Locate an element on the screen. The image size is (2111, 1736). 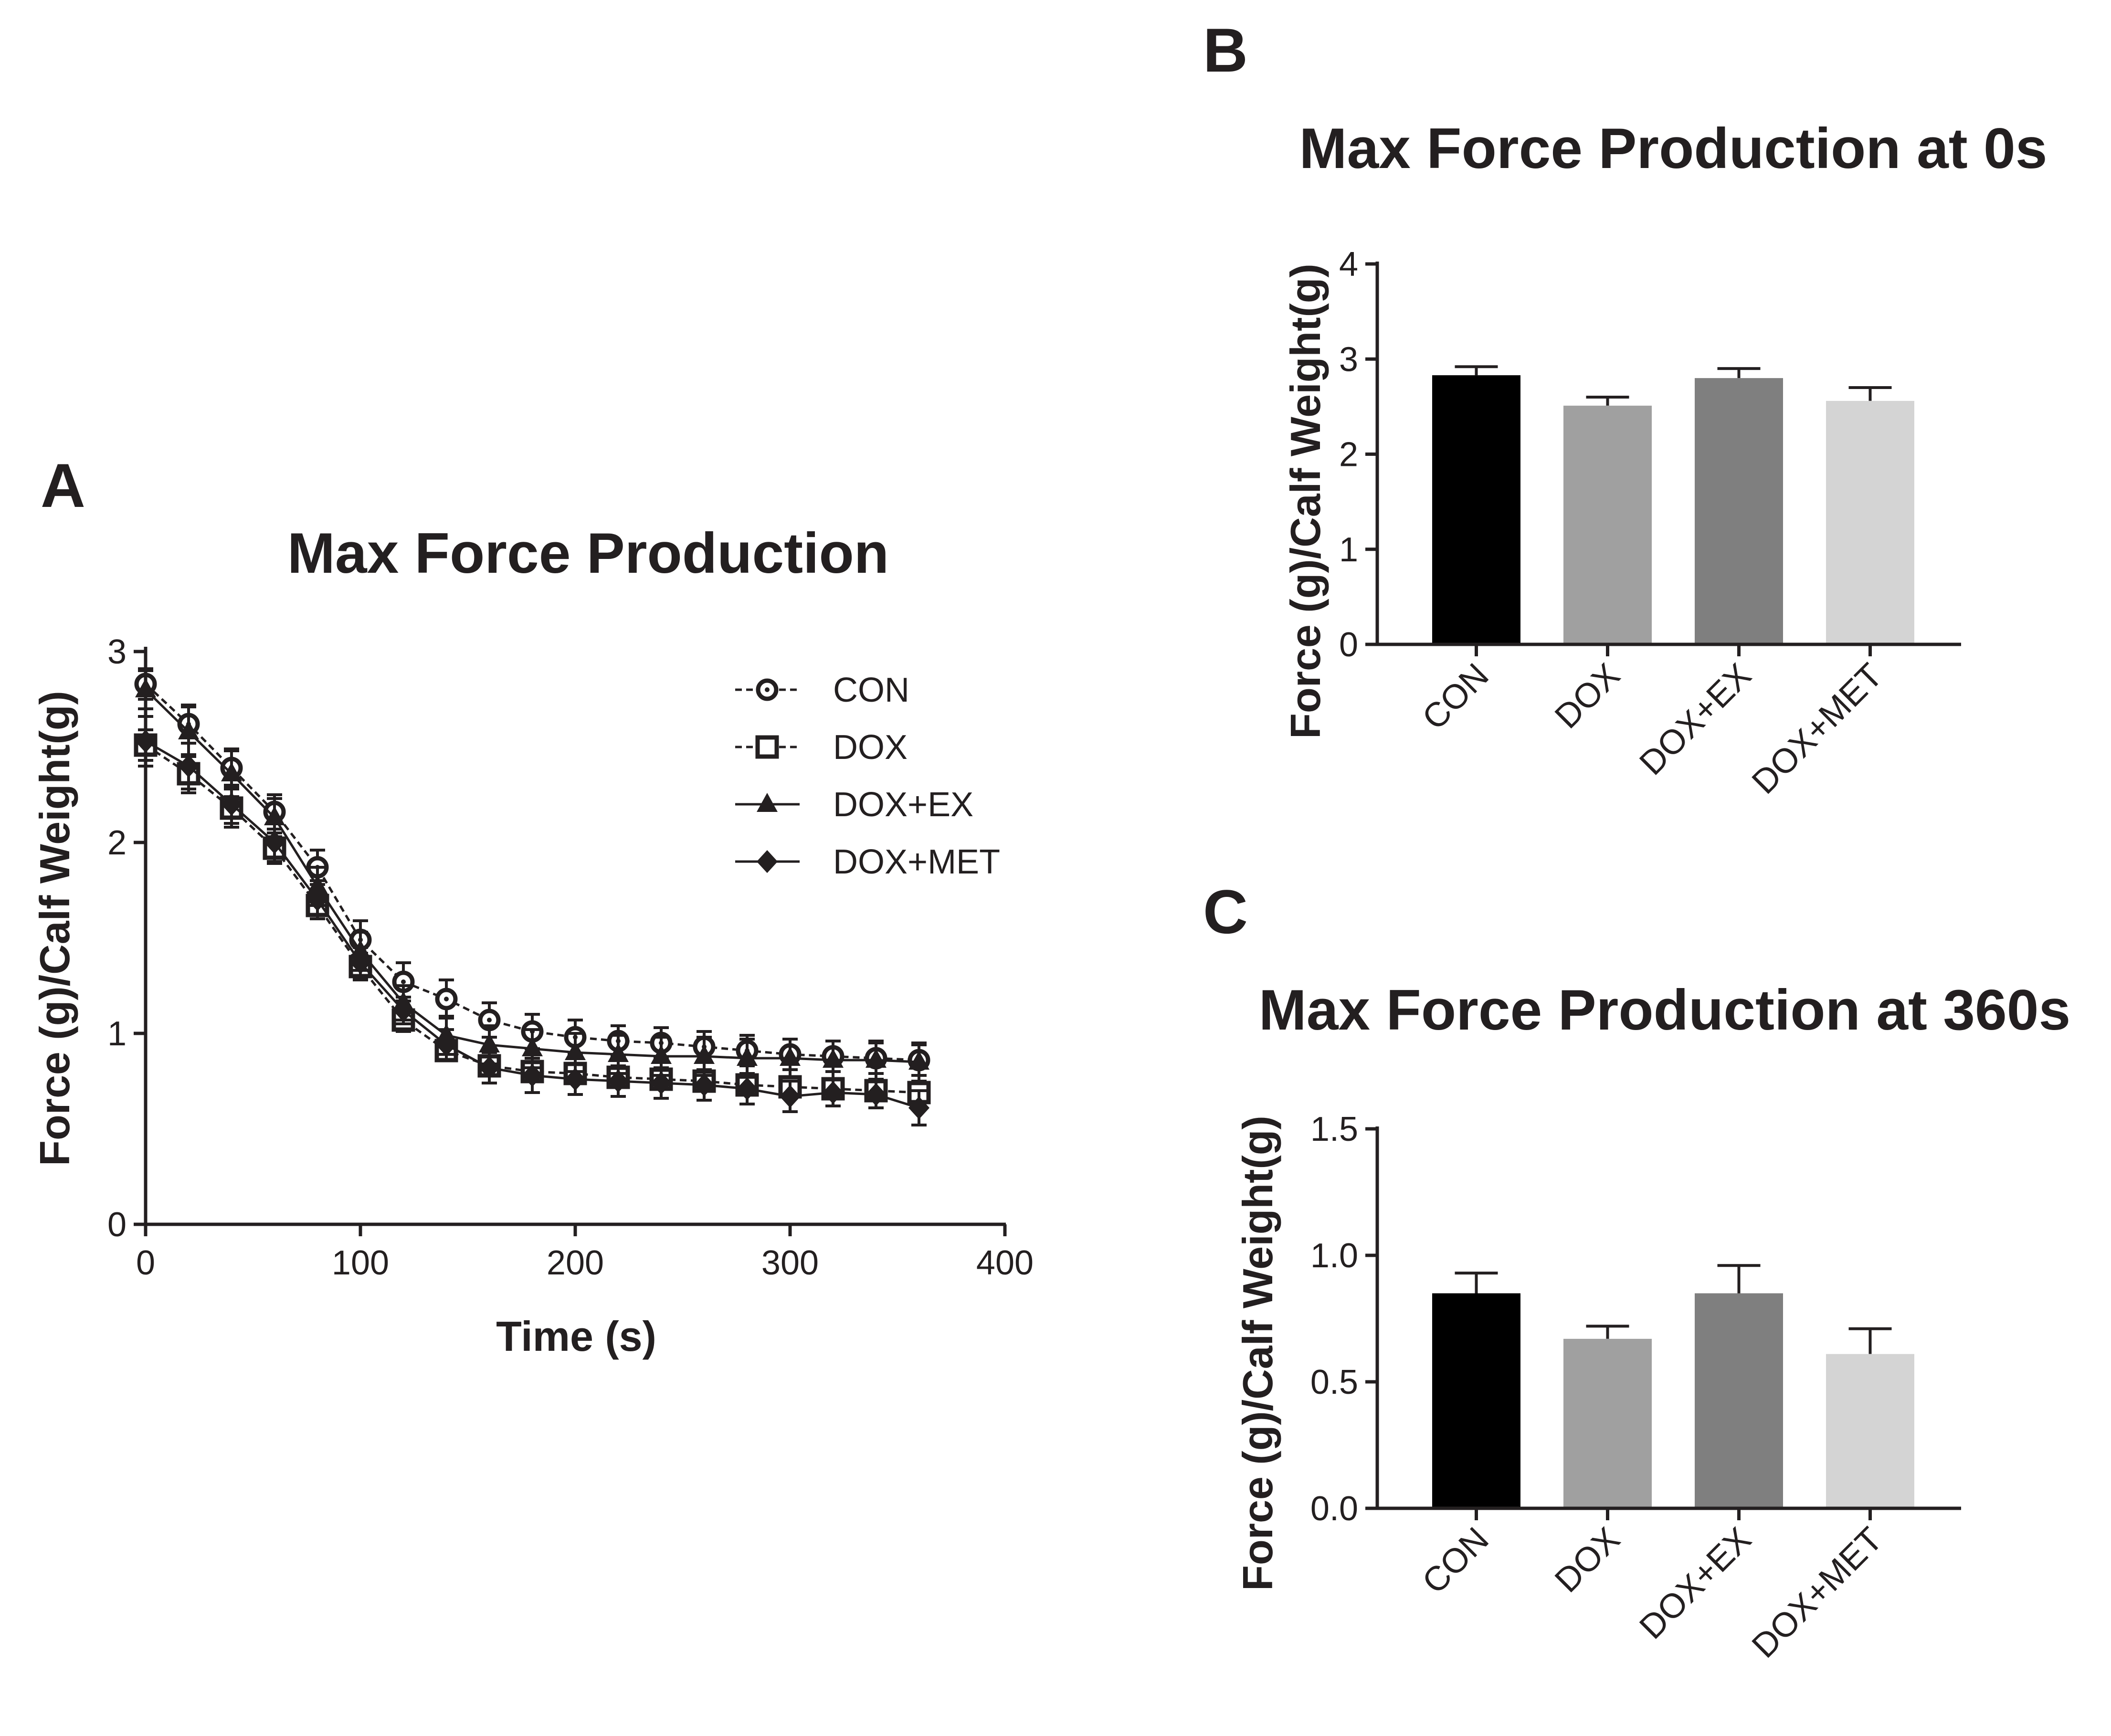
y-axis-label-b: Force (g)/Calf Weight(g) is located at coordinates (1305, 501).